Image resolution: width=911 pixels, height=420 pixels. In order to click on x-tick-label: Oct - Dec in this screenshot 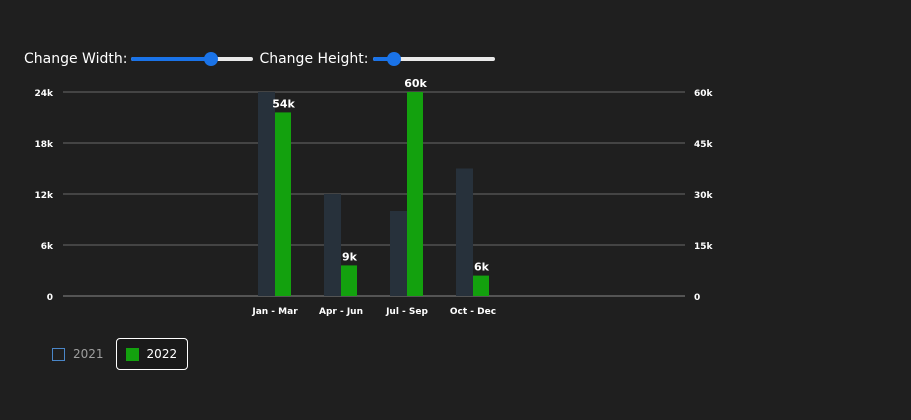, I will do `click(473, 312)`.